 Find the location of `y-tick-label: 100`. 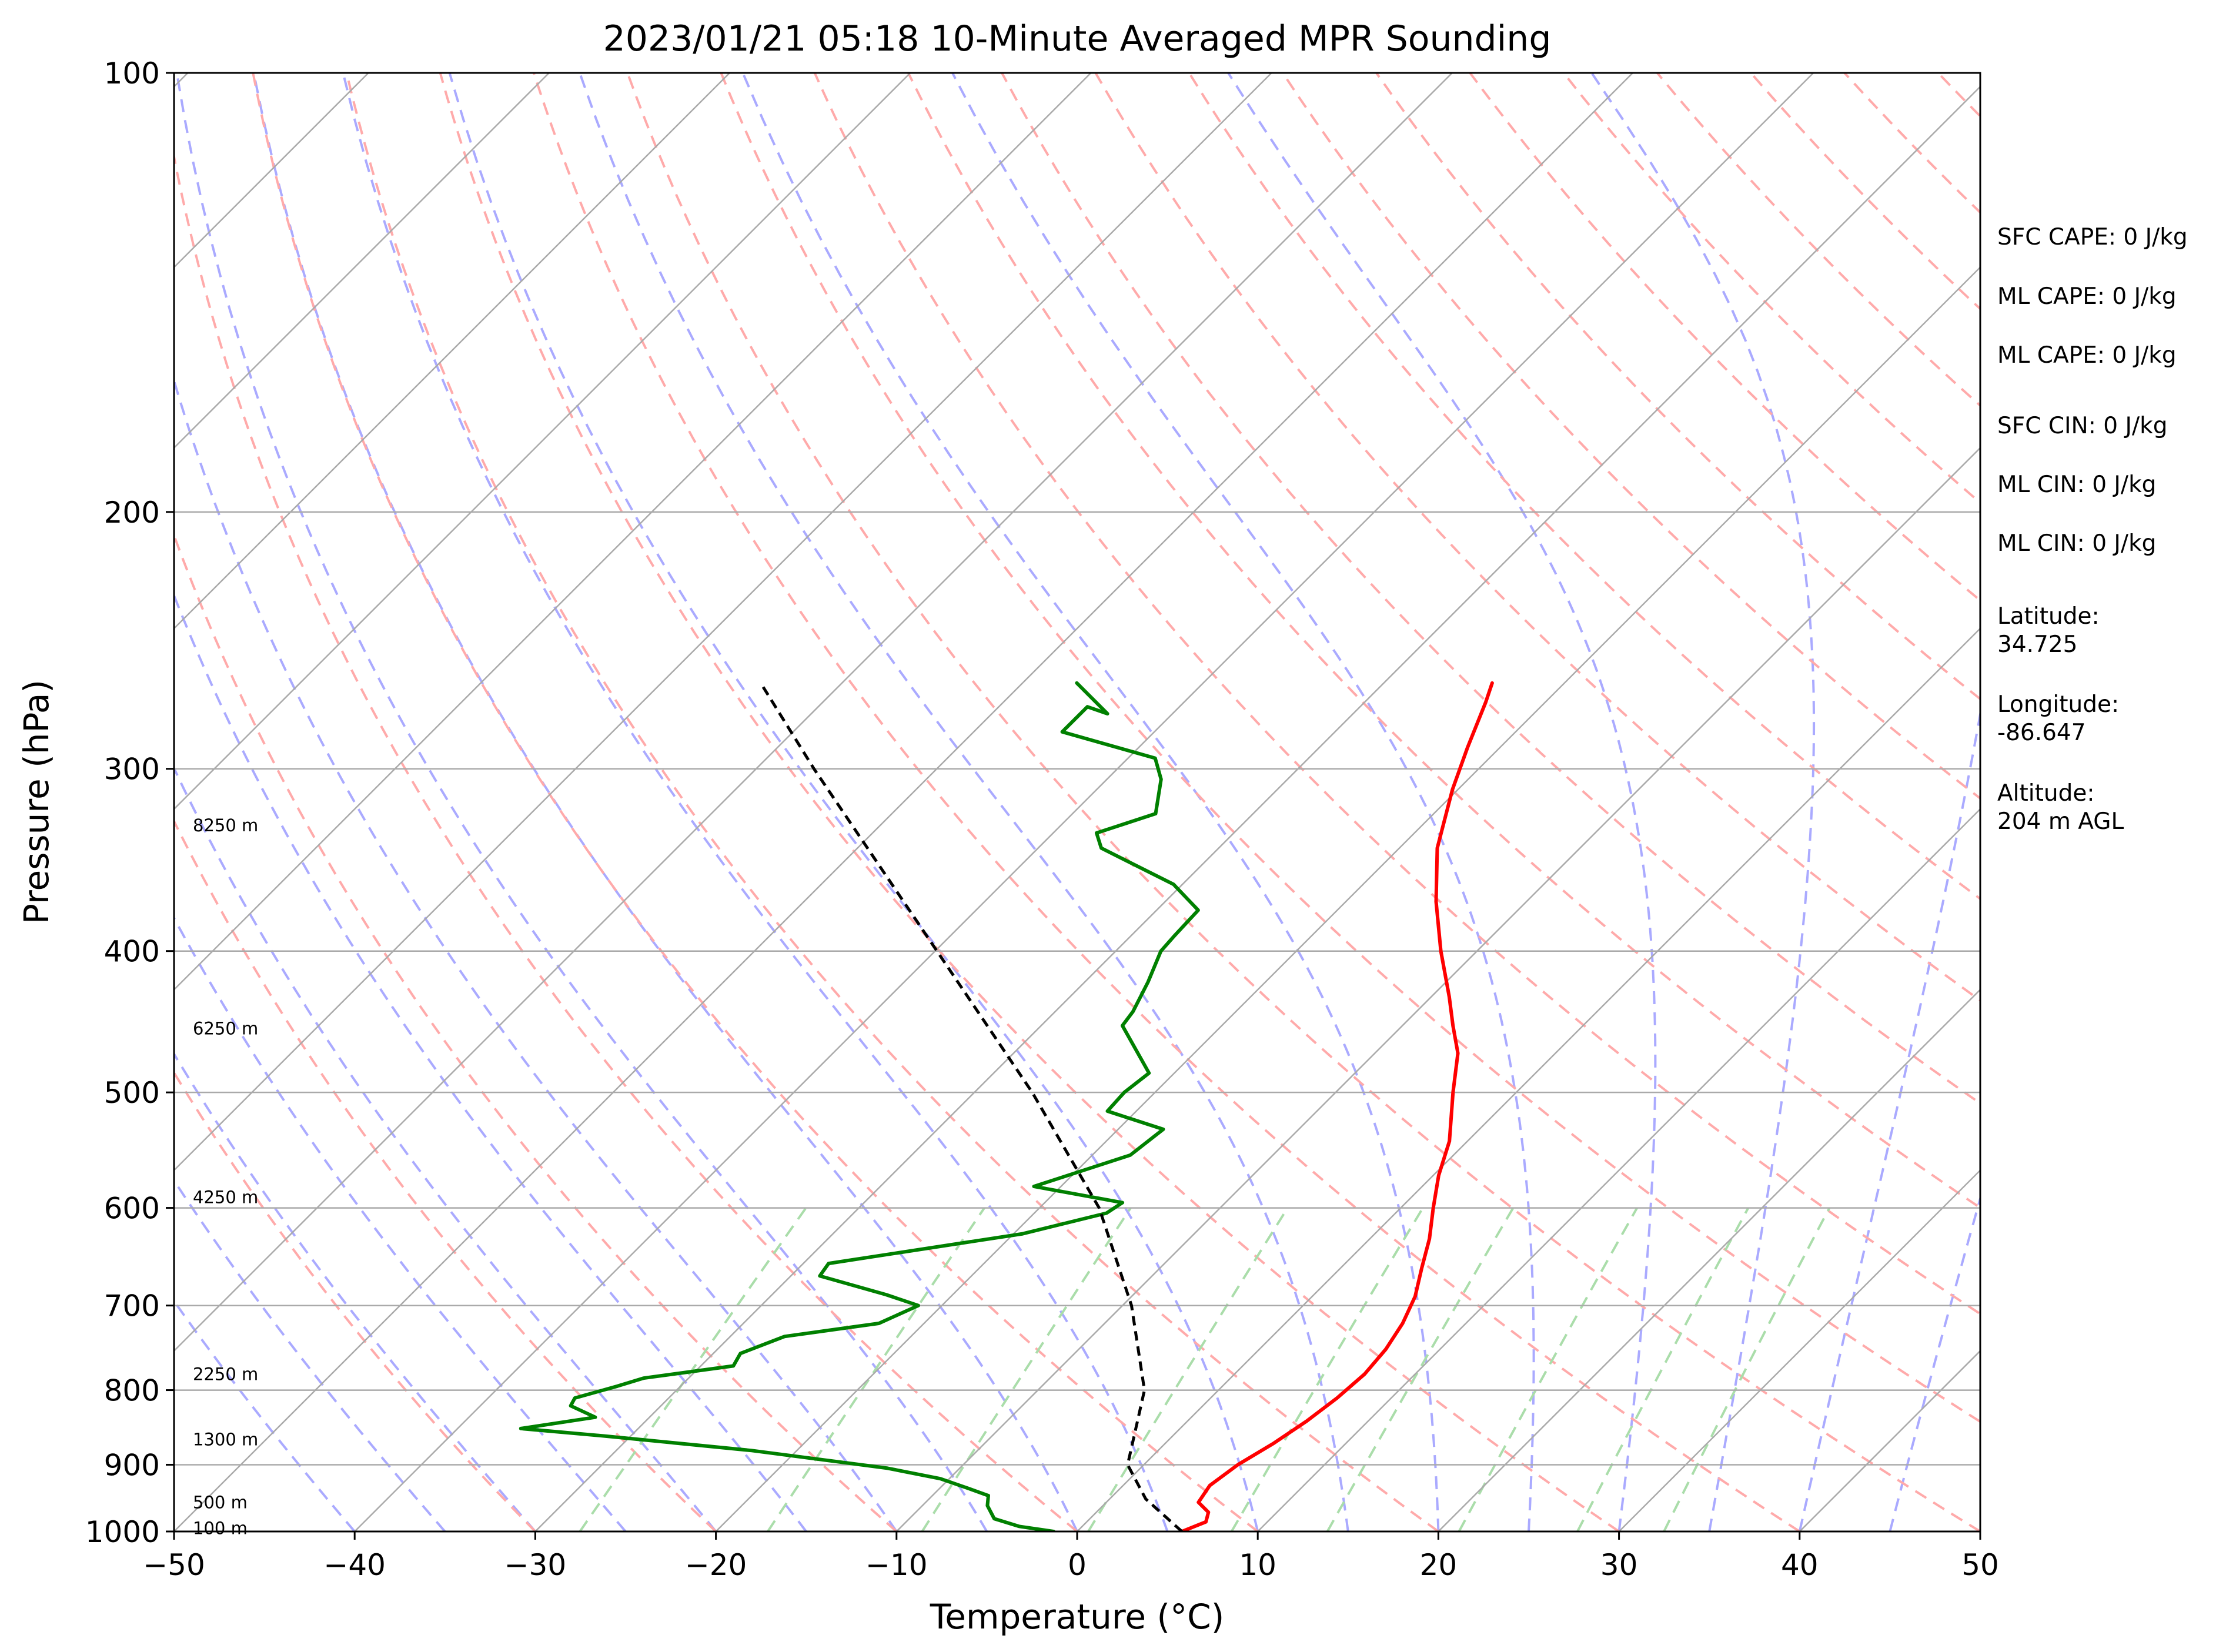

y-tick-label: 100 is located at coordinates (132, 74).